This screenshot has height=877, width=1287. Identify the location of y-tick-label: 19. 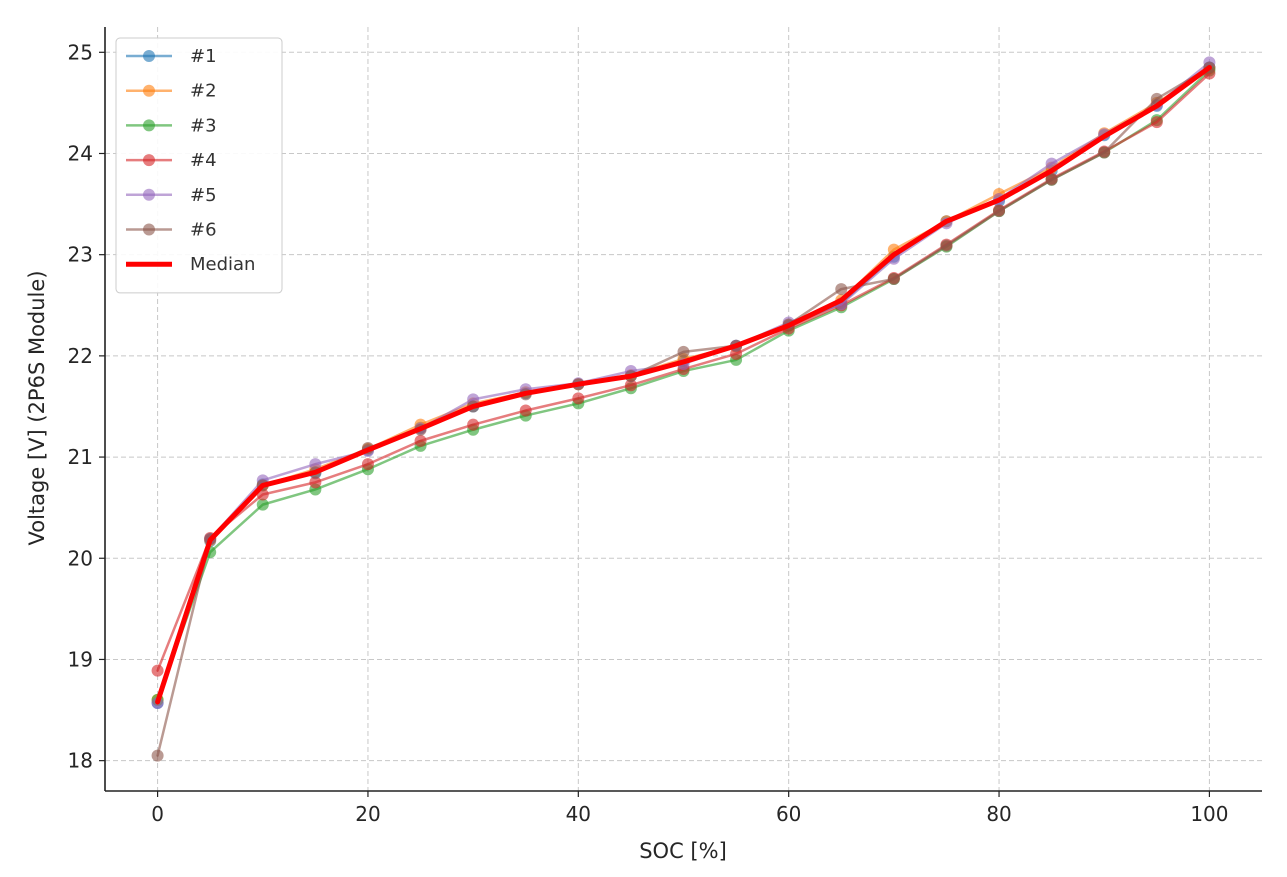
(80, 659).